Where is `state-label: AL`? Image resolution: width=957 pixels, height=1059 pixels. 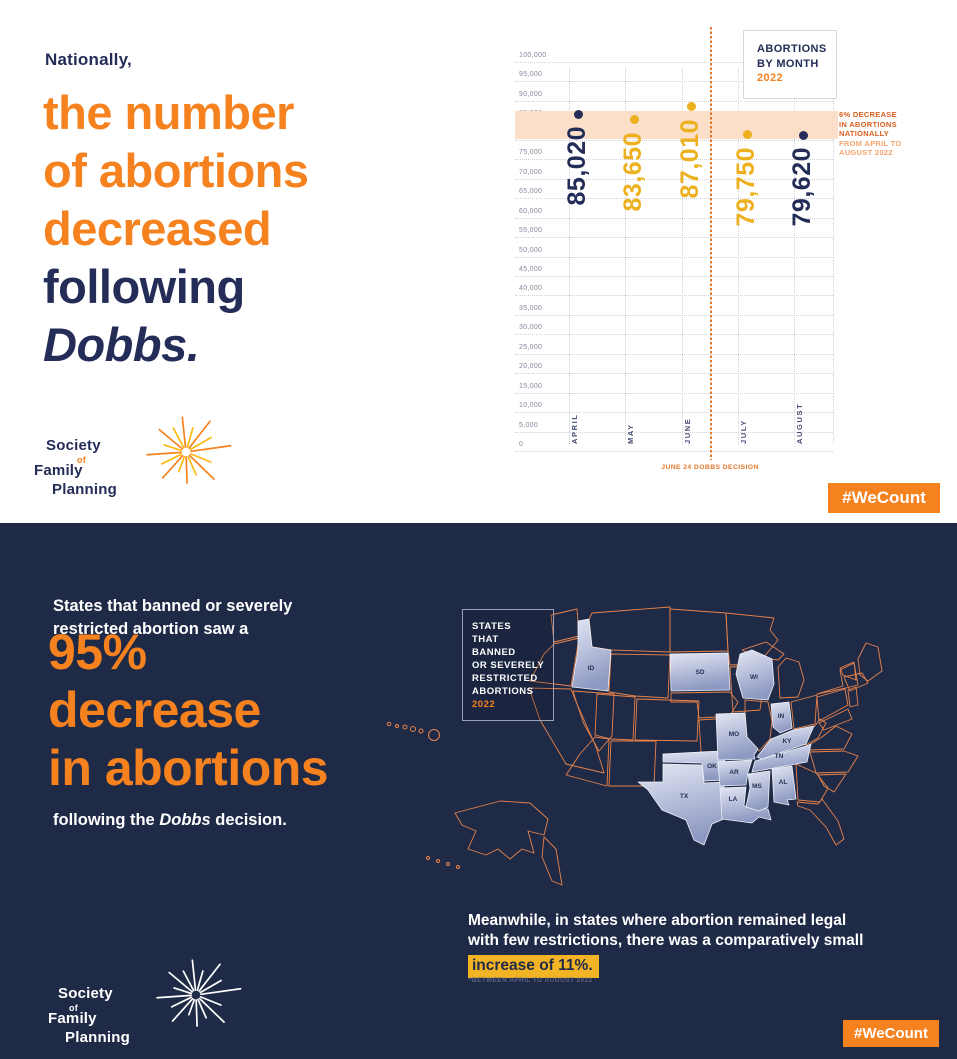
state-label: AL is located at coordinates (783, 782).